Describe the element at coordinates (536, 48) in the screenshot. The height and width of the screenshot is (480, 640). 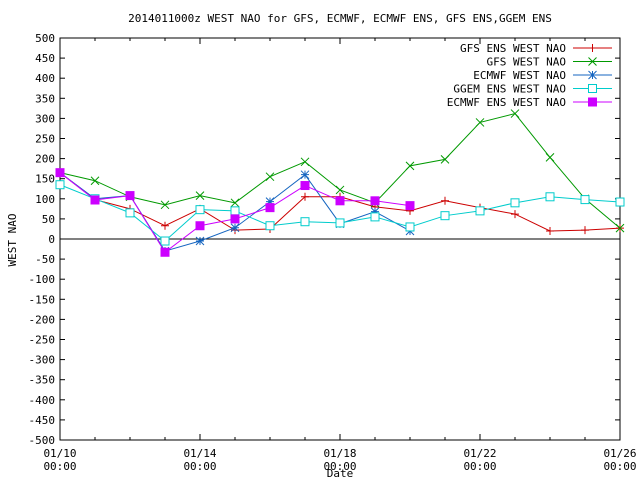
I see `legend-item: GFS ENS WEST NAO` at that location.